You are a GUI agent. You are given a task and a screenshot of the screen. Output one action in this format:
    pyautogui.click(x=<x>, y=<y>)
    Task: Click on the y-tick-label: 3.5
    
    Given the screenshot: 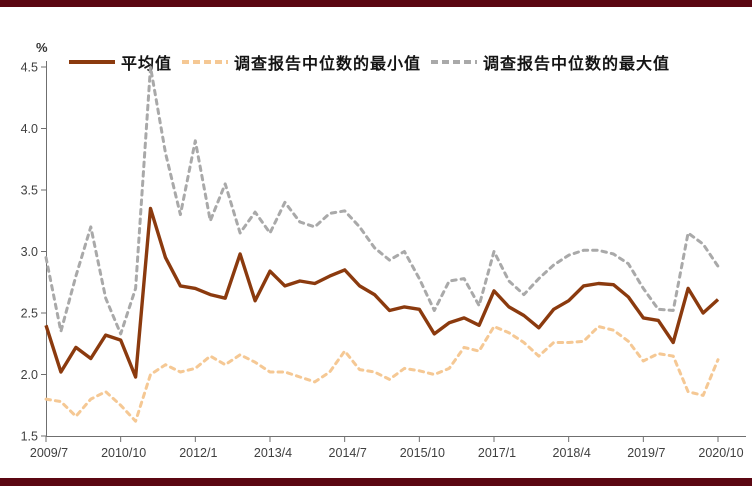 What is the action you would take?
    pyautogui.click(x=29, y=191)
    